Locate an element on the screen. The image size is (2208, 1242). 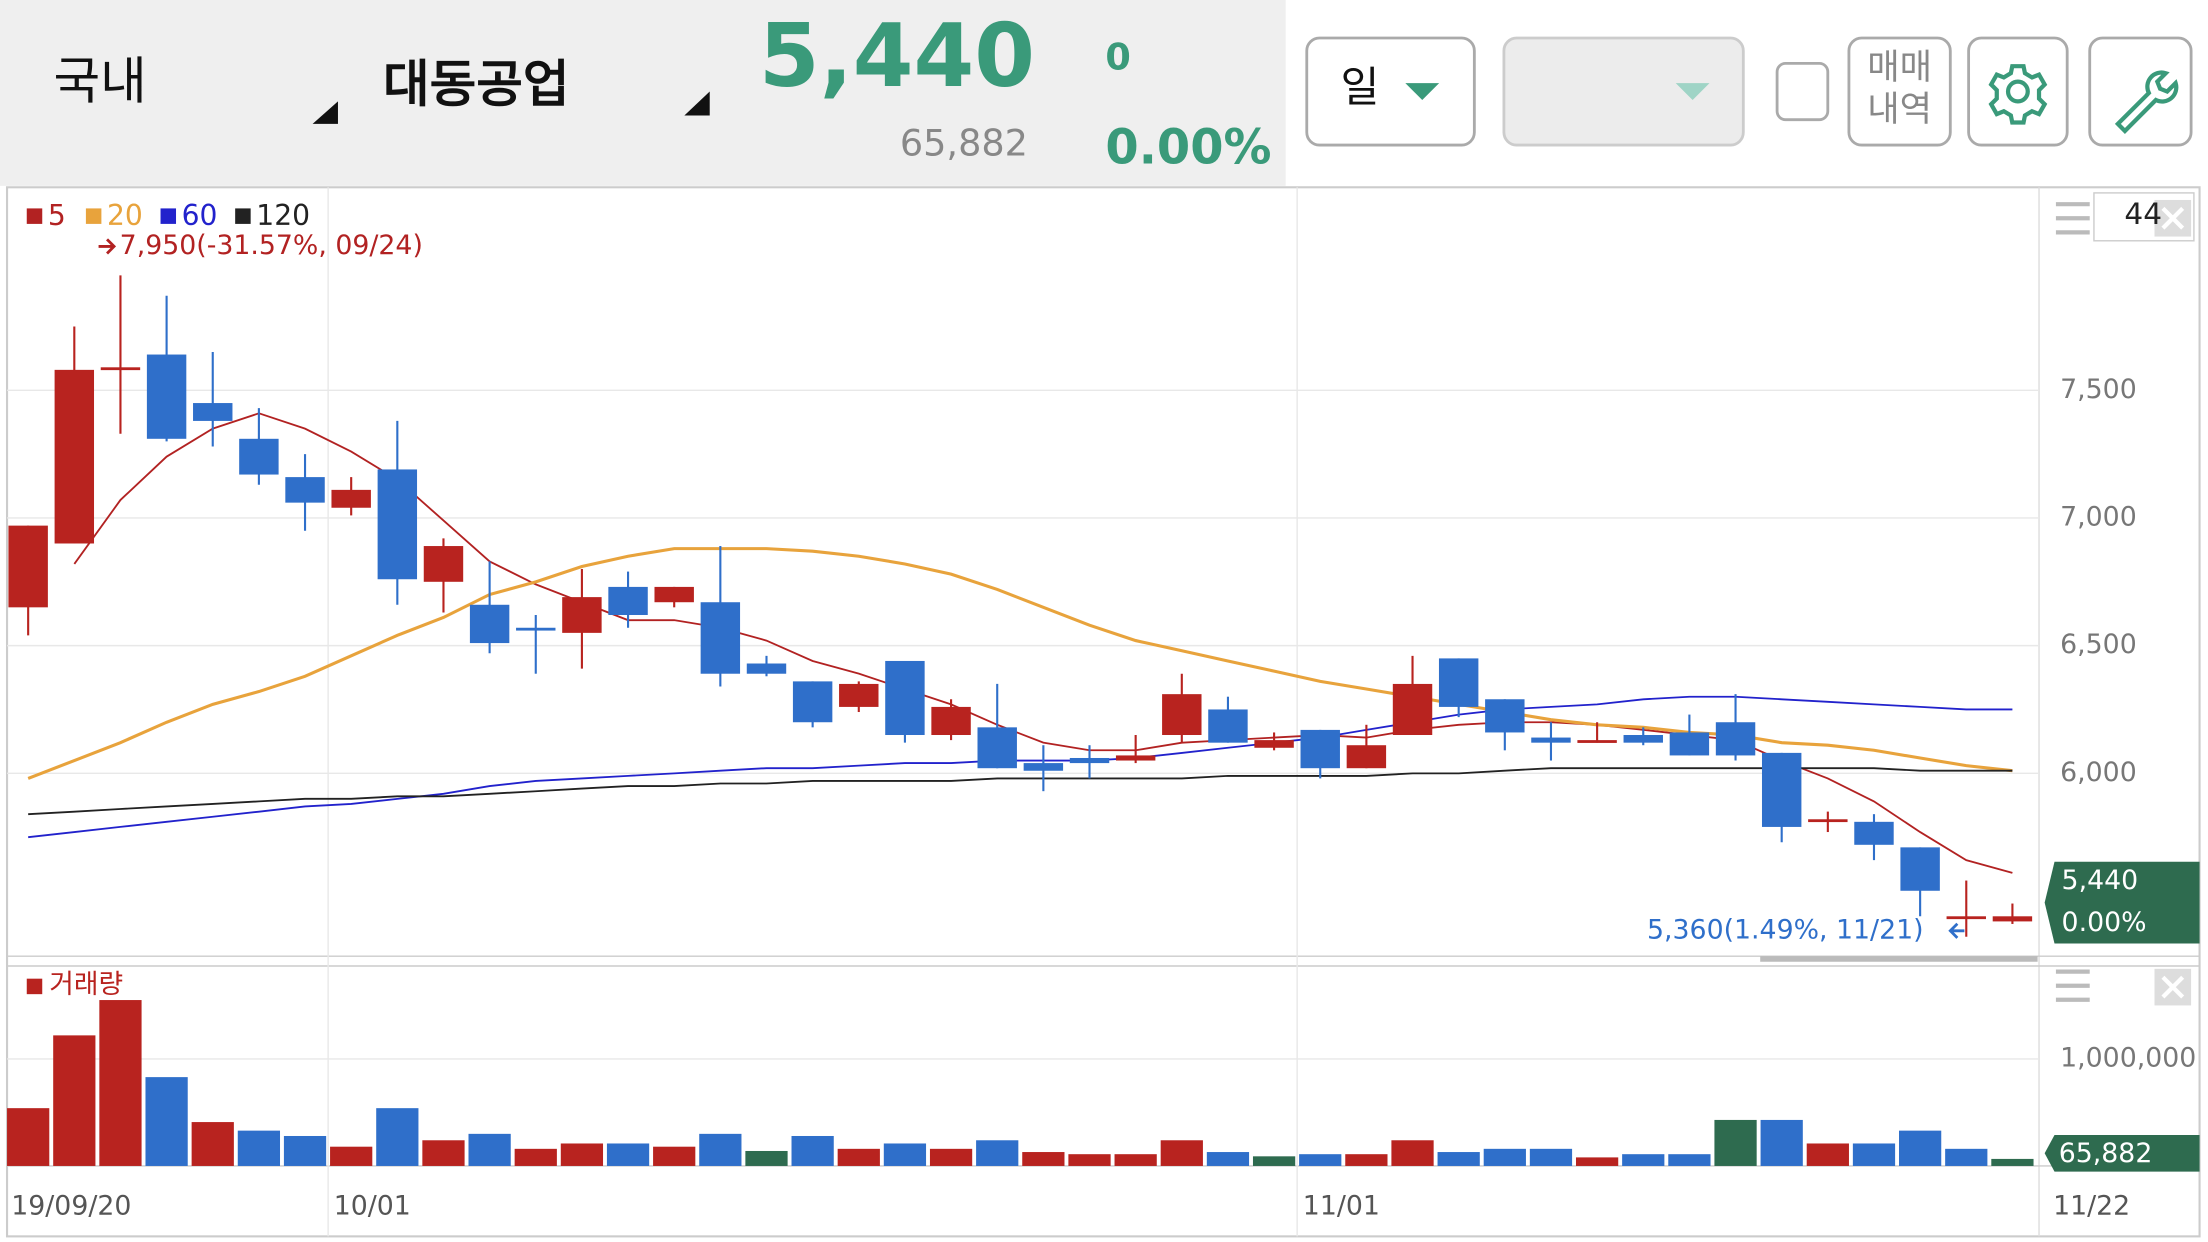
legend-label: 120 is located at coordinates (283, 215).